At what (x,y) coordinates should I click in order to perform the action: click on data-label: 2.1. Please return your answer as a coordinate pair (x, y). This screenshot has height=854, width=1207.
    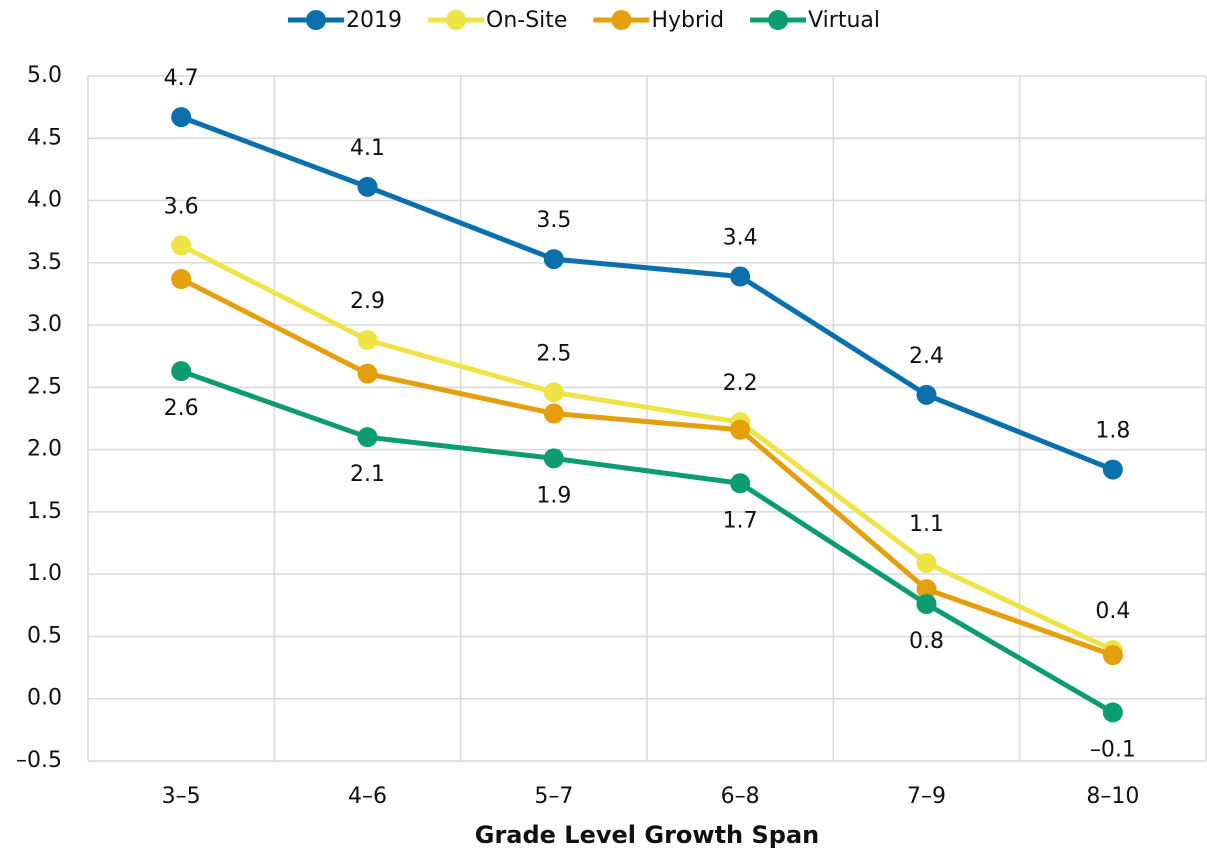
    Looking at the image, I should click on (367, 474).